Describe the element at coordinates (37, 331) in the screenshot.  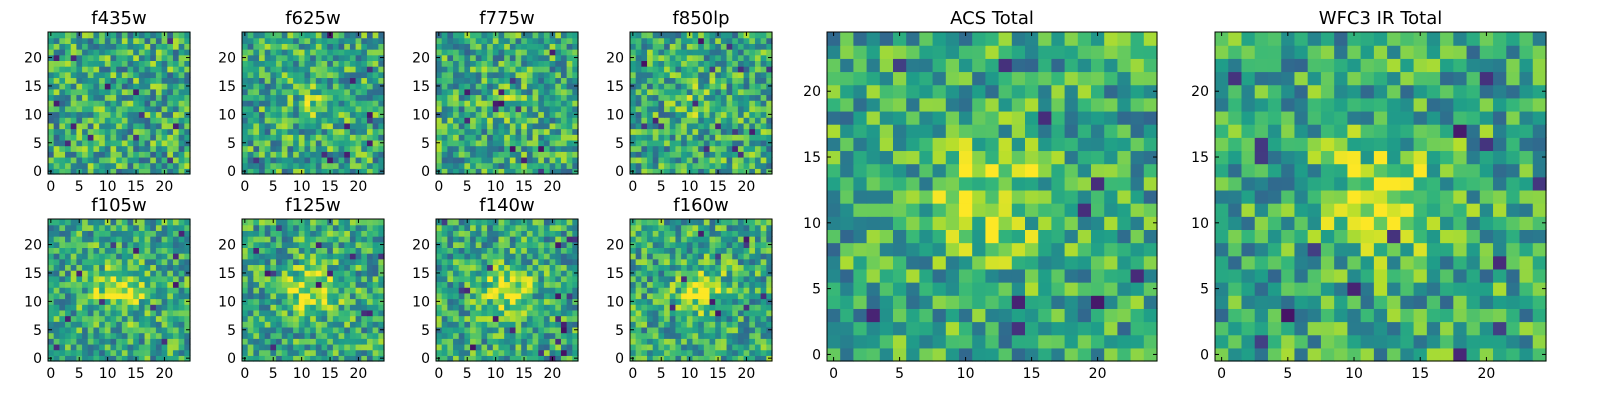
I see `y-tick-label: 5` at that location.